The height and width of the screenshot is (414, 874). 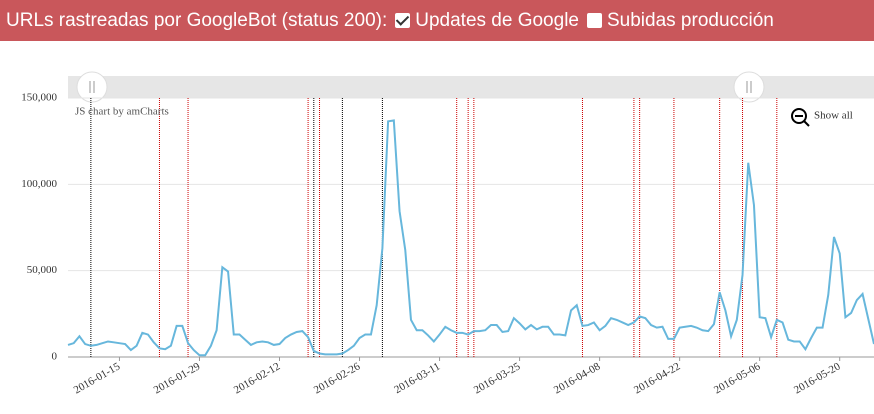 What do you see at coordinates (417, 378) in the screenshot?
I see `x-tick-label: 2016-03-11` at bounding box center [417, 378].